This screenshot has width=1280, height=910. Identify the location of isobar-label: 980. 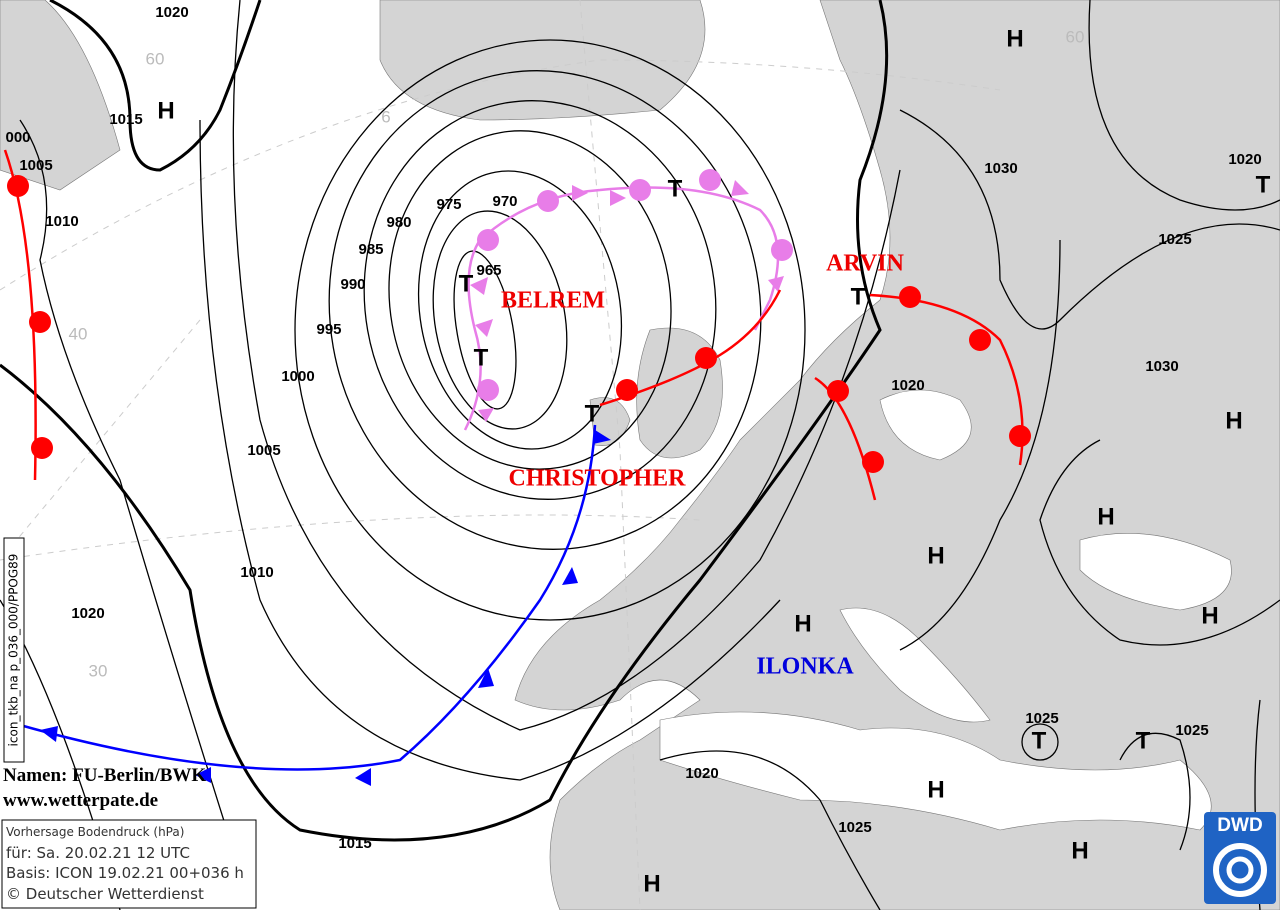
(398, 222).